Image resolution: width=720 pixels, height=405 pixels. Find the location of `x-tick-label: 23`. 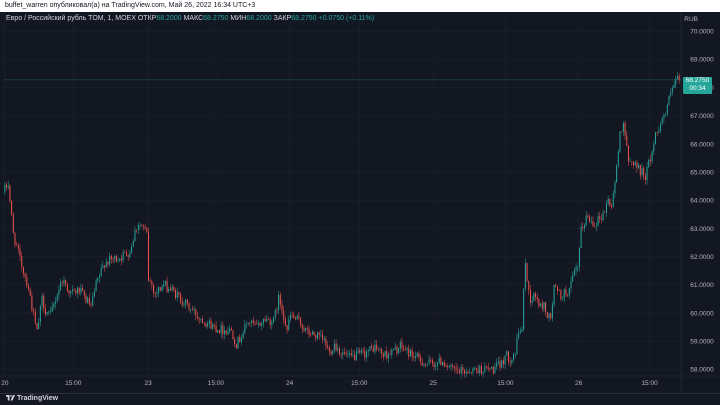

x-tick-label: 23 is located at coordinates (149, 383).